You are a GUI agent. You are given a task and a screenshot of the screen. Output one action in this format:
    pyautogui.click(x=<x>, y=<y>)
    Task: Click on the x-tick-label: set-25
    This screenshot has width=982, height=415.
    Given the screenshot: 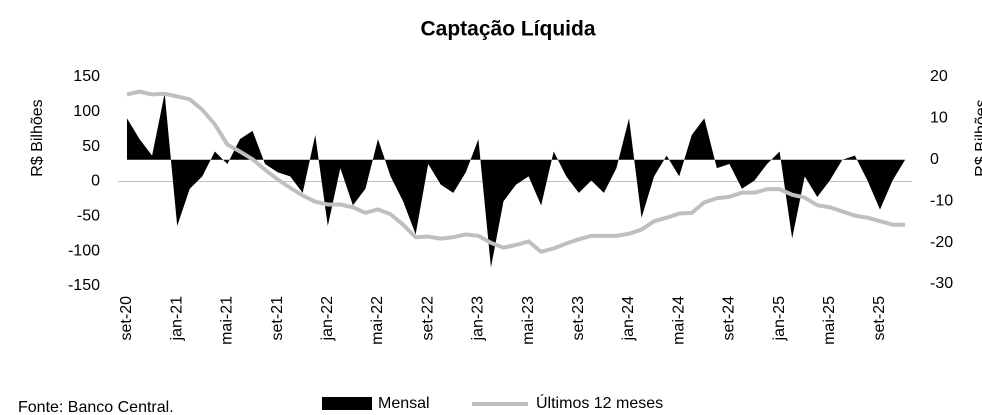 What is the action you would take?
    pyautogui.click(x=879, y=318)
    